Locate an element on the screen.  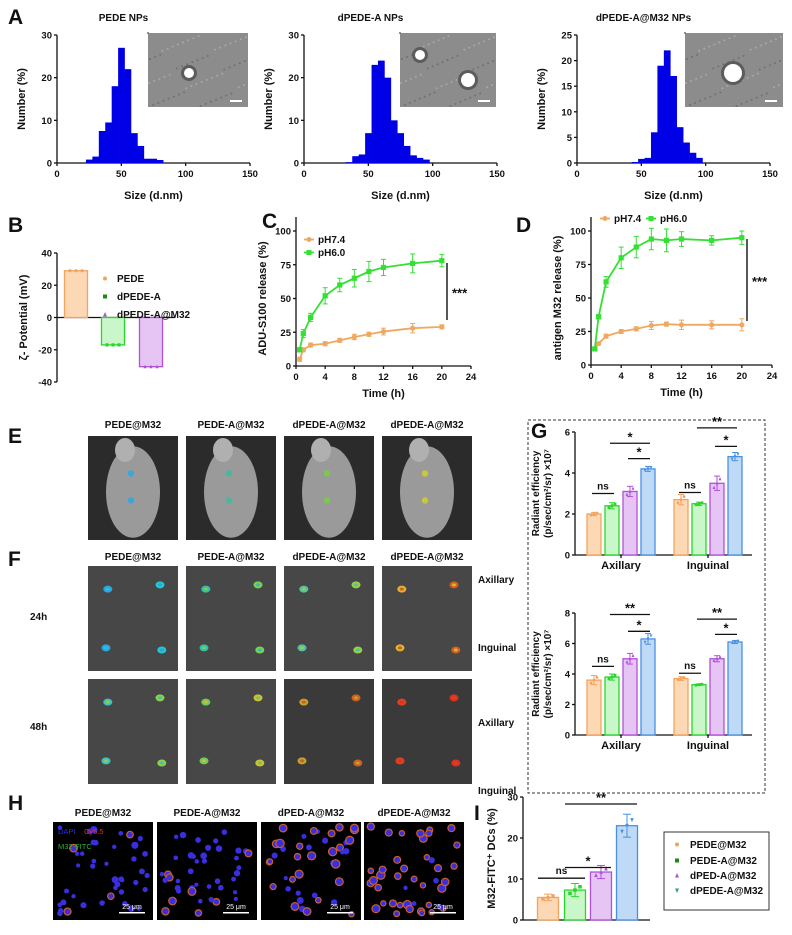
x-tick-label: 50 is located at coordinates (368, 174).